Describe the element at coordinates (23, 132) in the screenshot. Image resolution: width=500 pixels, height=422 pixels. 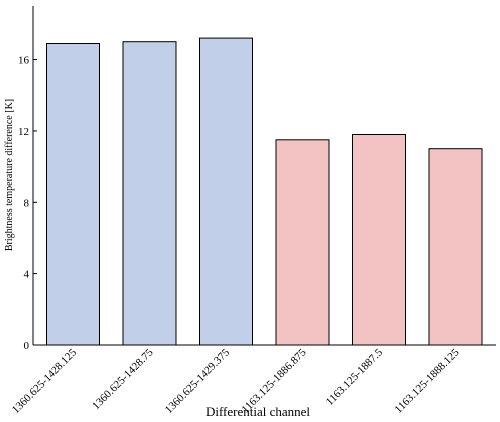
I see `y-tick-label-12: 12` at that location.